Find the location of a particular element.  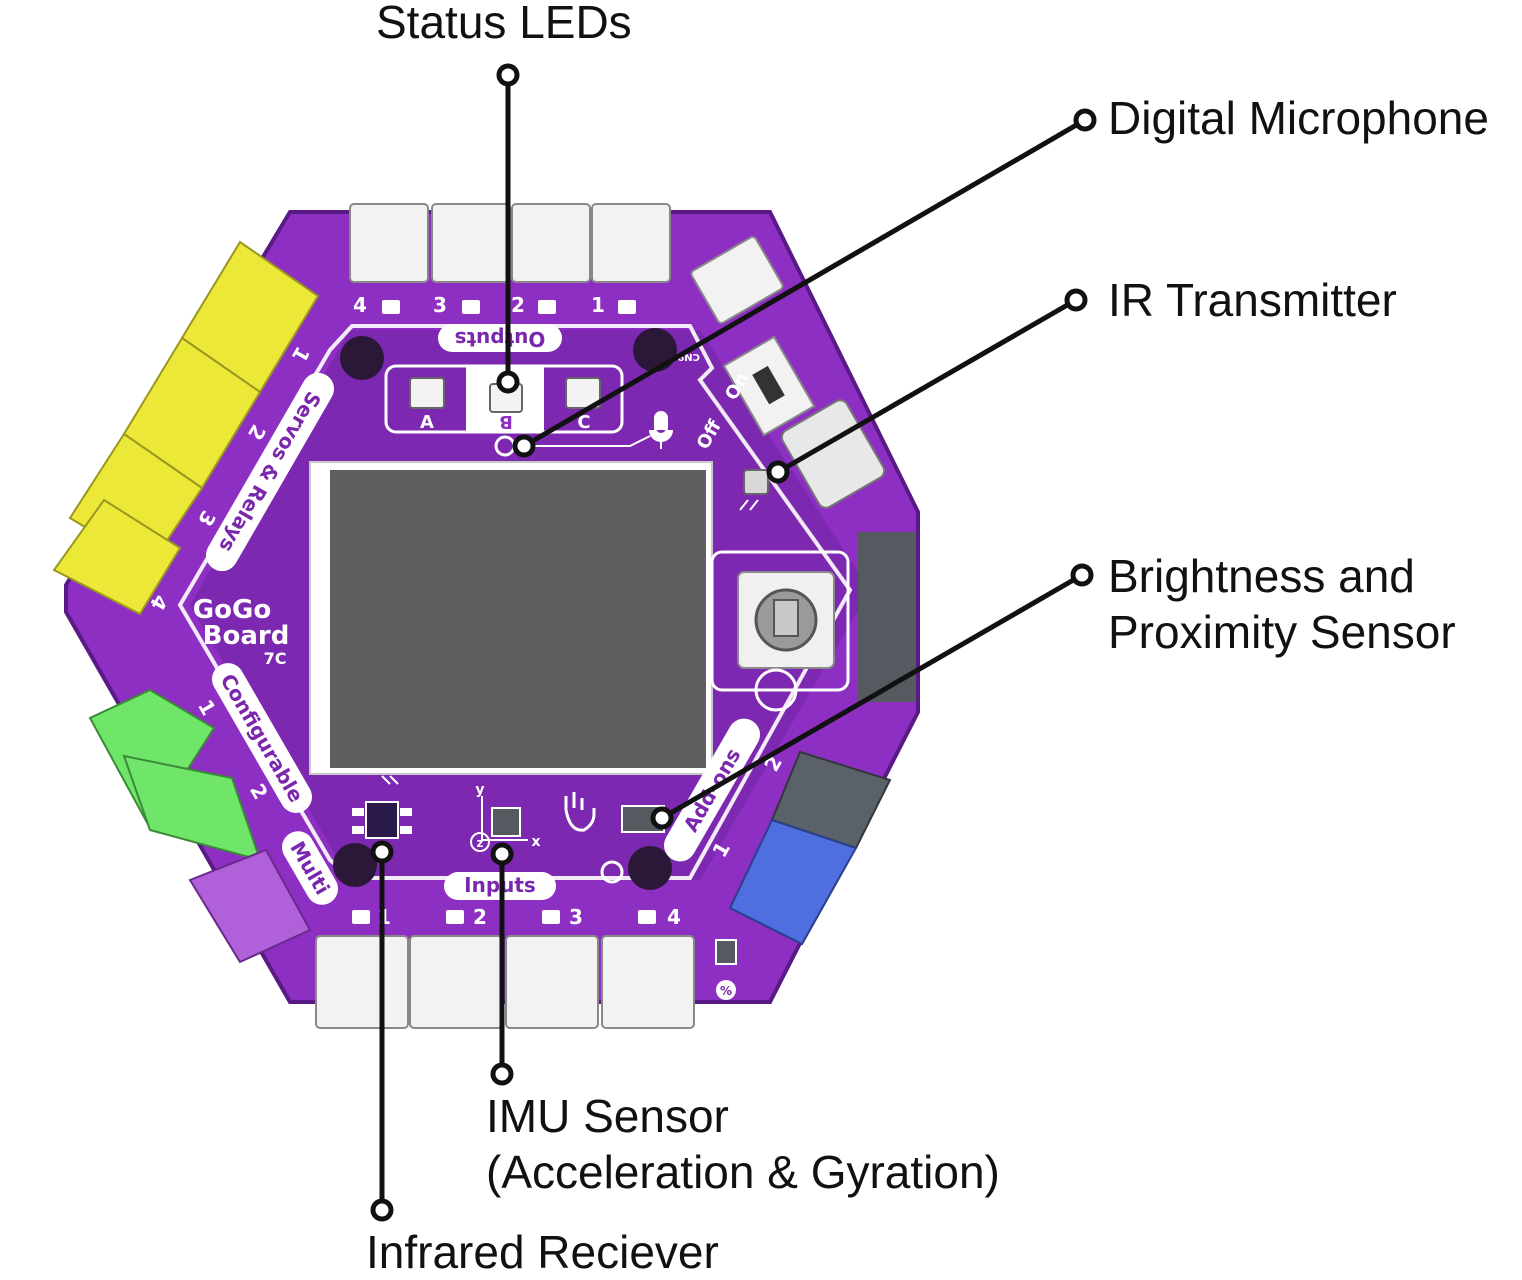

outputs-label-pill is located at coordinates (500, 338).